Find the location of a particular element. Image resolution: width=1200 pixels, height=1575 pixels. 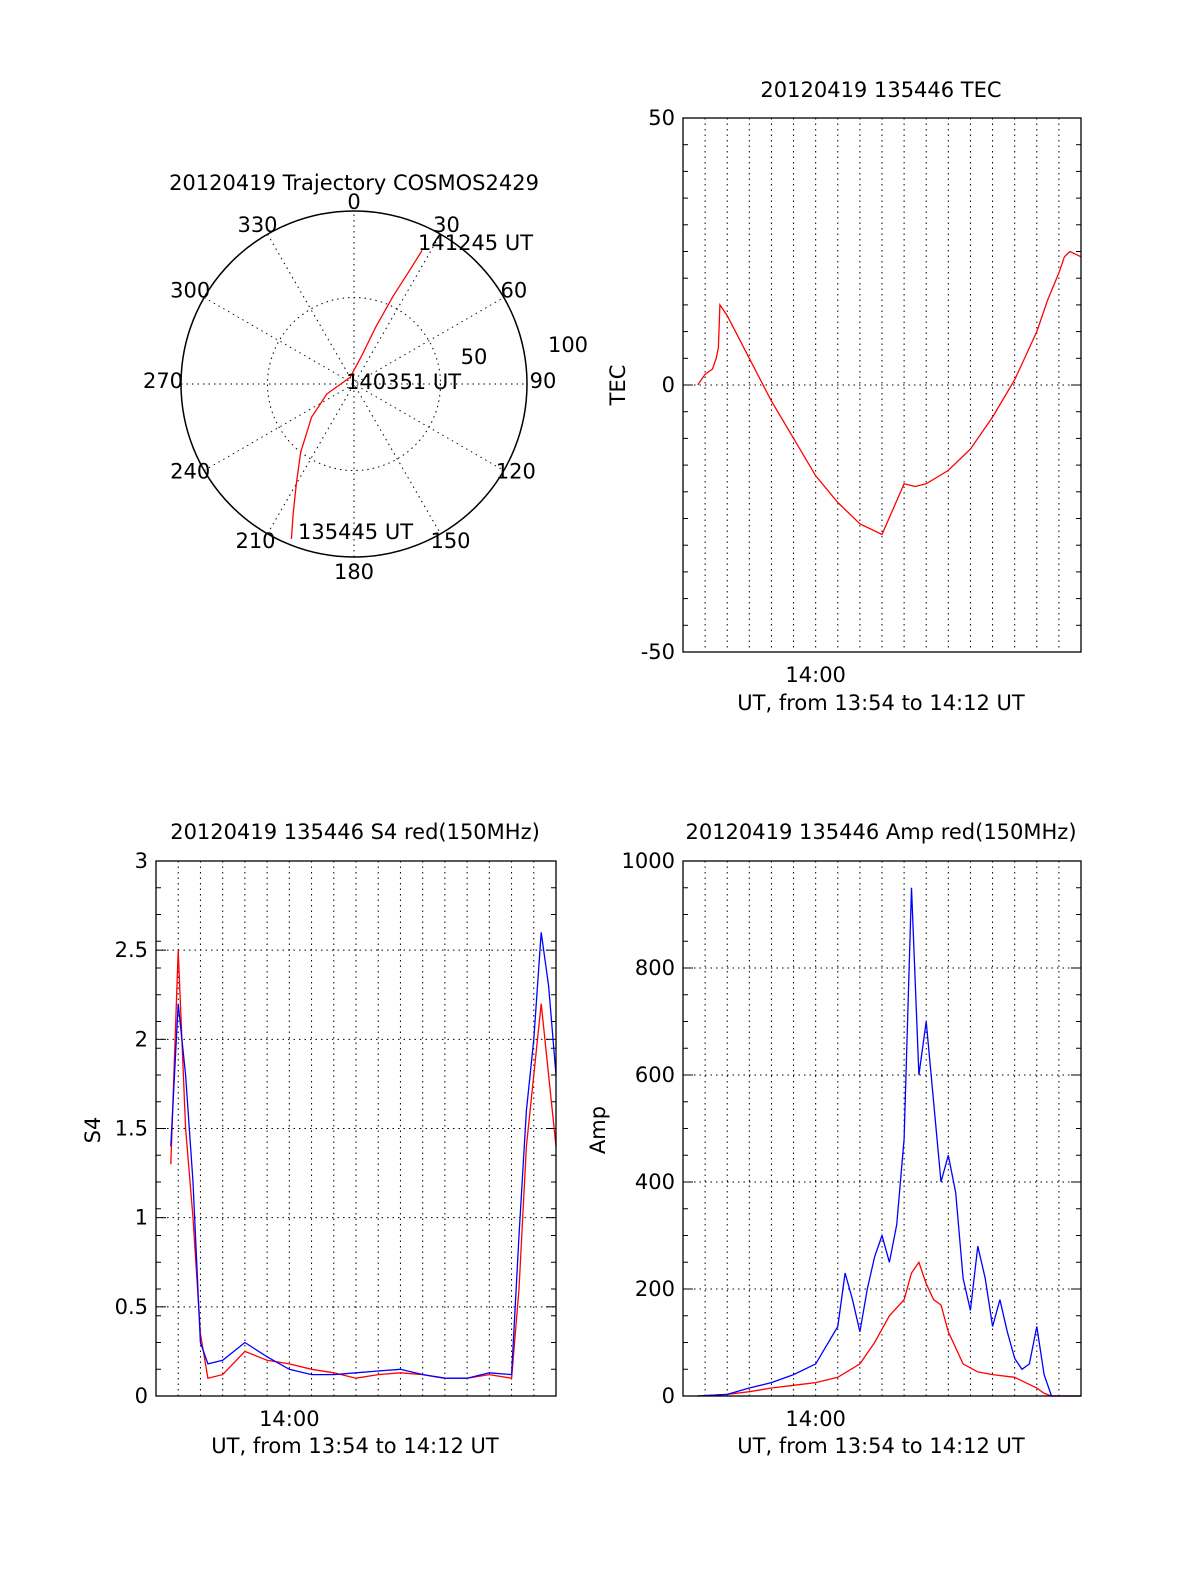

amp-xlabel: UT, from 13:54 to 14:12 UT is located at coordinates (881, 1446).